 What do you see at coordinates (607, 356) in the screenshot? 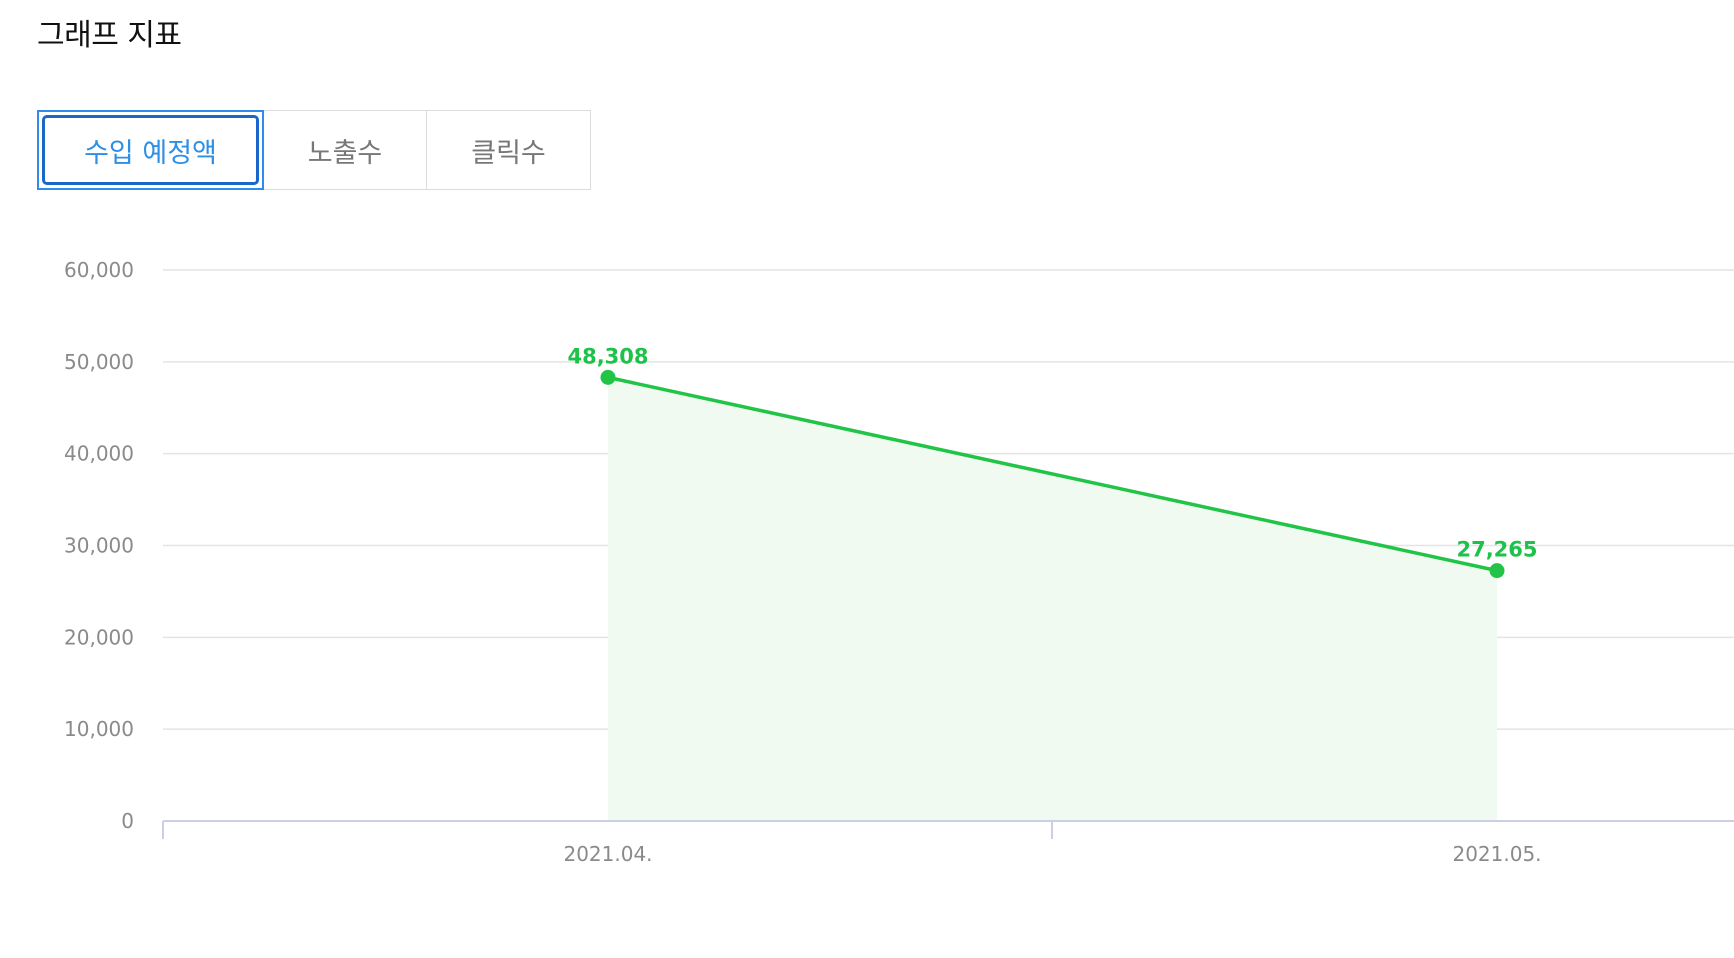
I see `data-label: 48,308` at bounding box center [607, 356].